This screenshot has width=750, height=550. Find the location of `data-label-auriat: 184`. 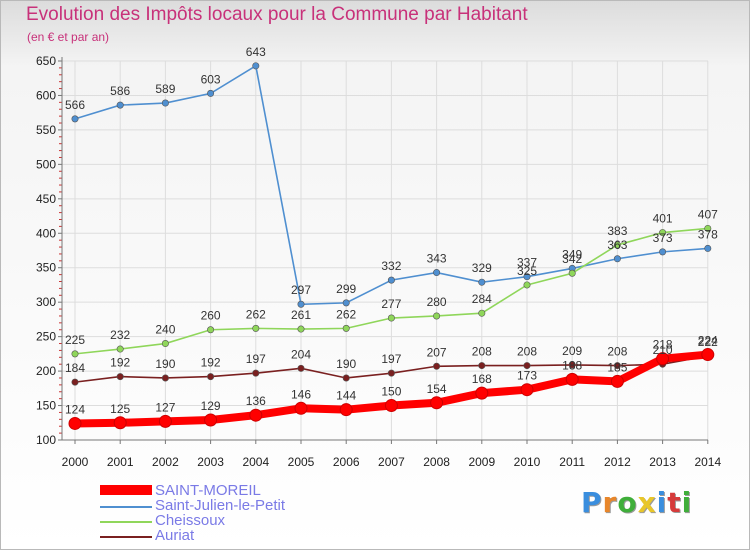

data-label-auriat: 184 is located at coordinates (75, 368).